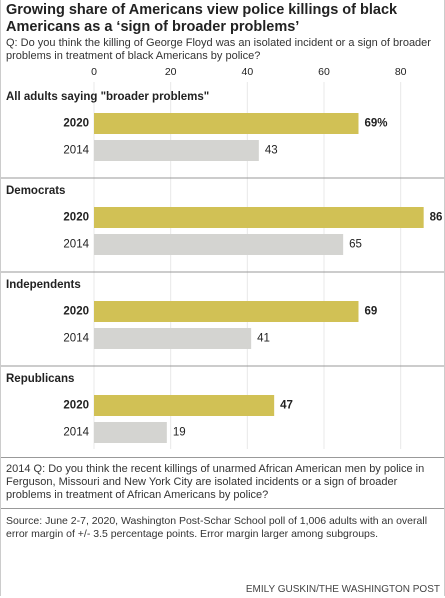 The width and height of the screenshot is (445, 598). I want to click on group-label: Republicans, so click(40, 379).